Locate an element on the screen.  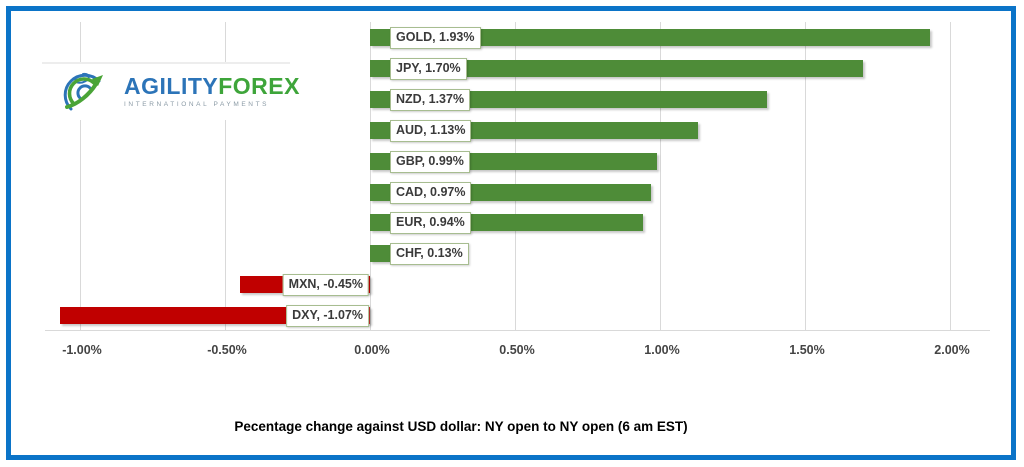
bar-gold is located at coordinates (650, 37).